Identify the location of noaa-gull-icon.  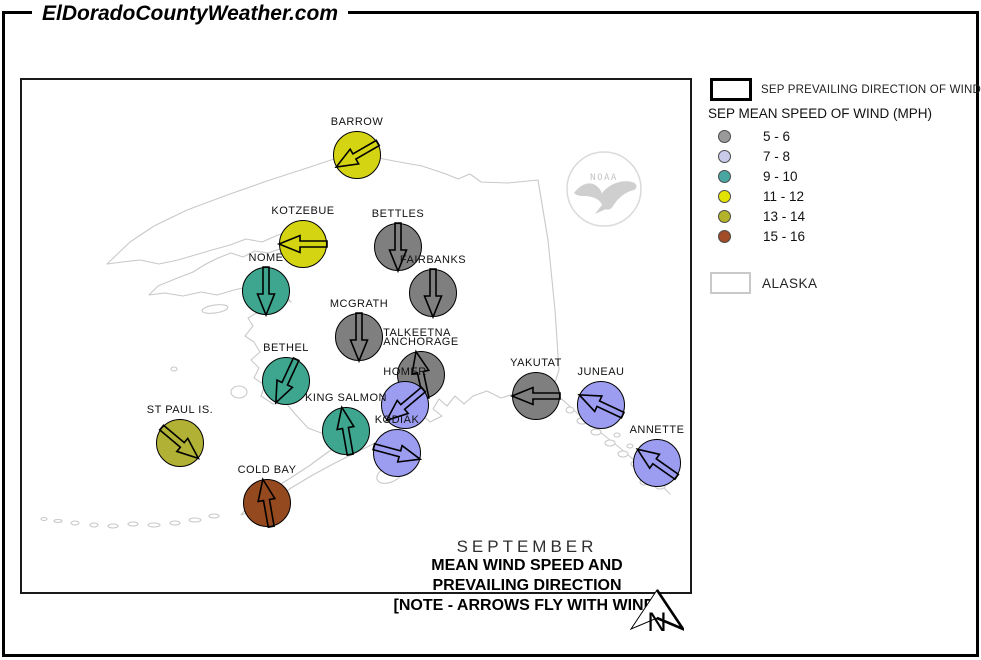
(605, 195).